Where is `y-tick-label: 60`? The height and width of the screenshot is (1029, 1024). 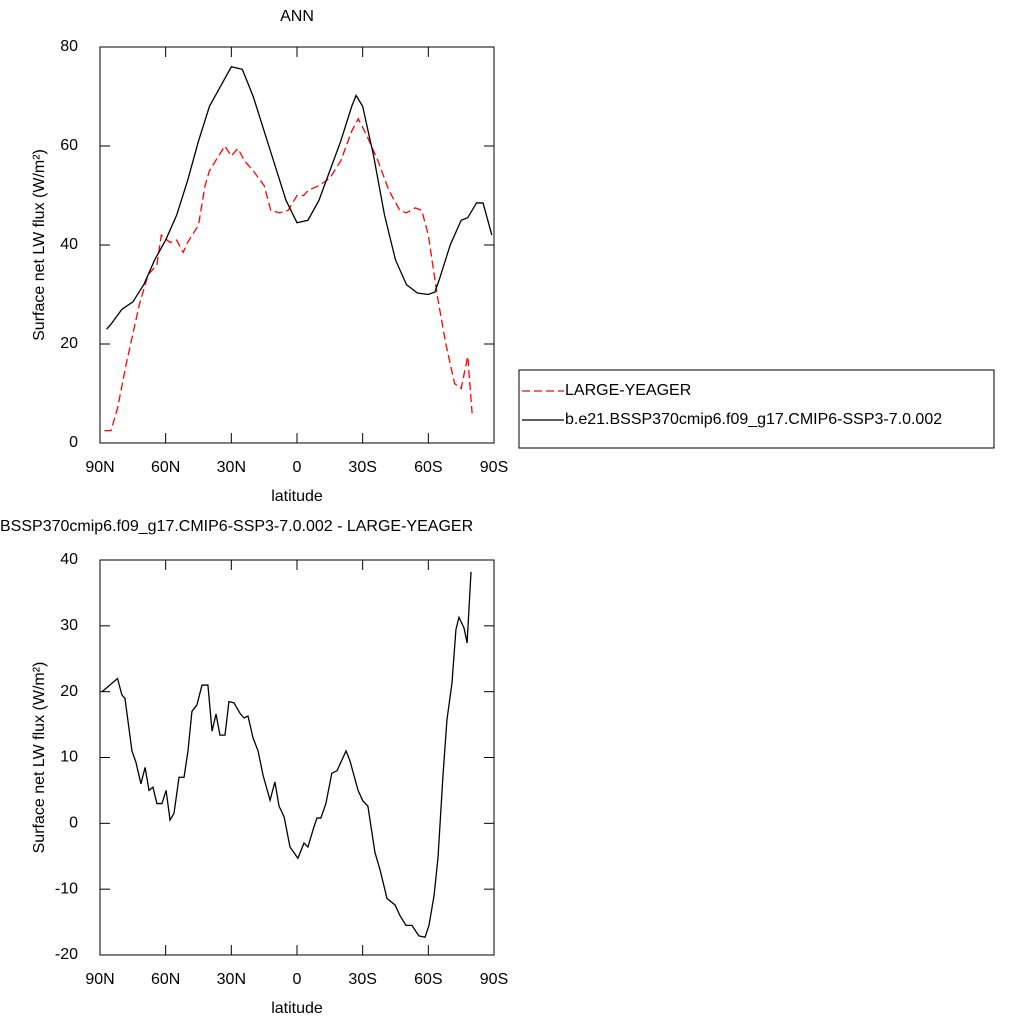
y-tick-label: 60 is located at coordinates (69, 145).